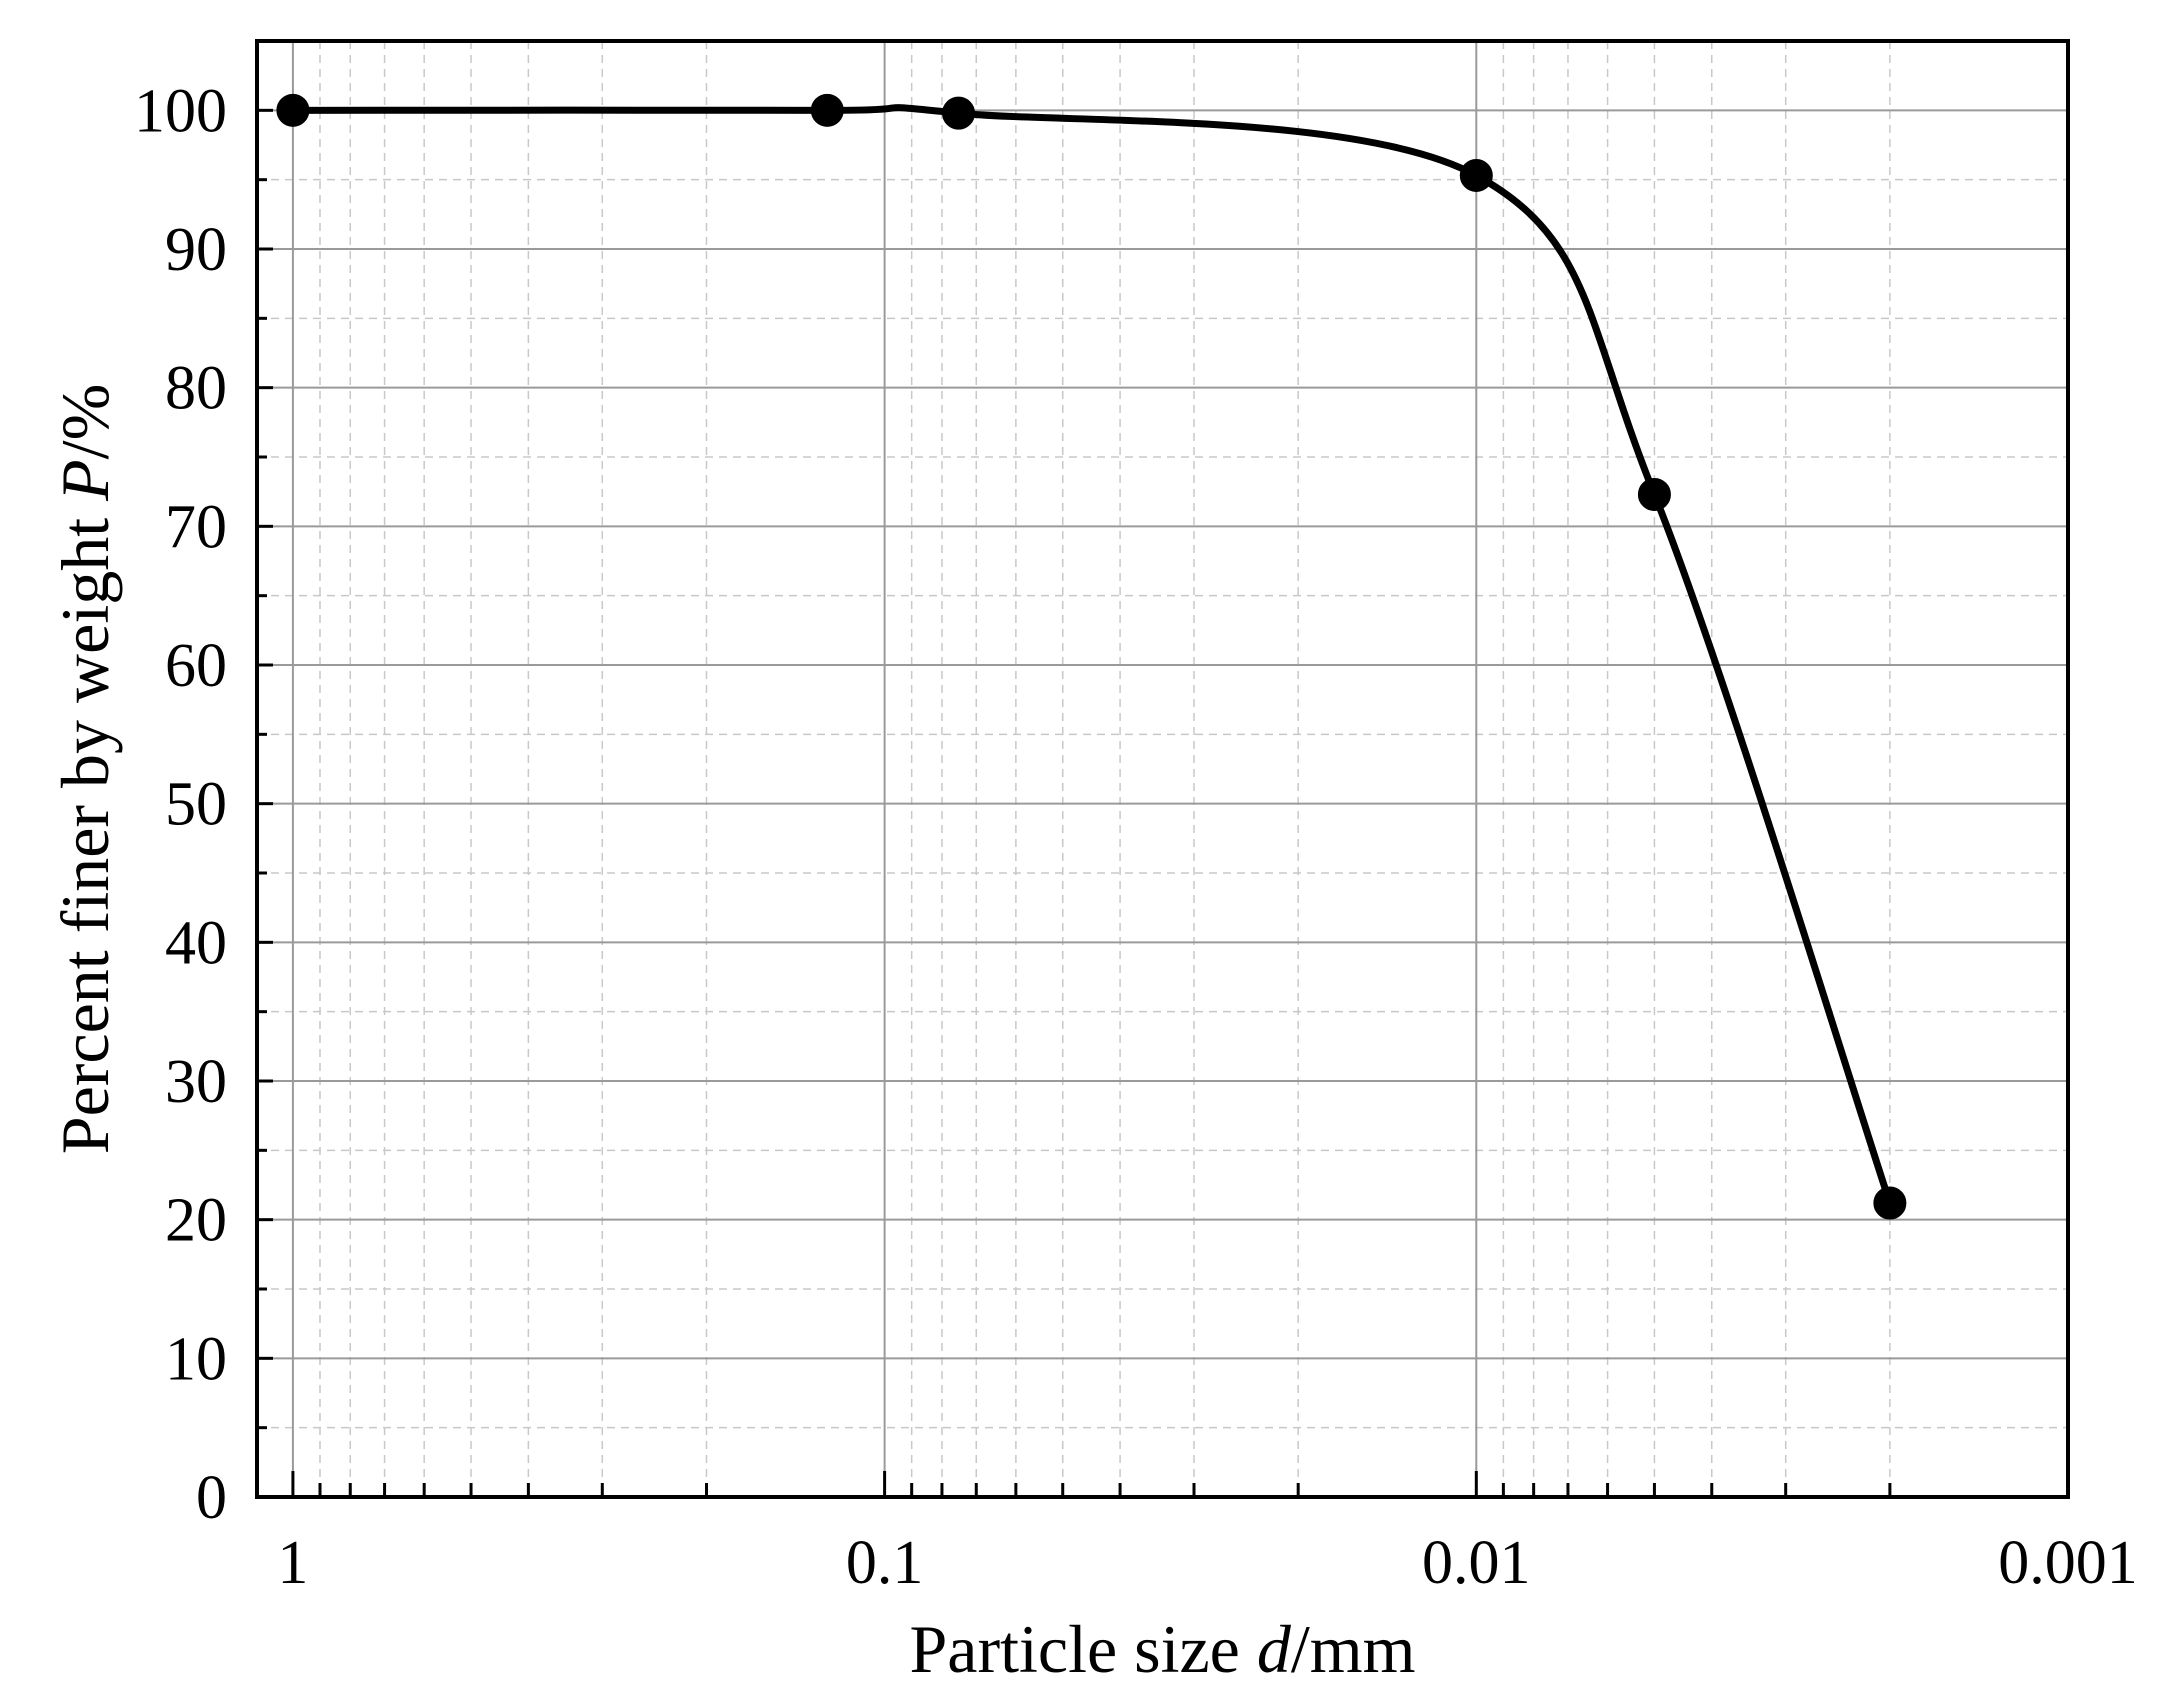  Describe the element at coordinates (180, 111) in the screenshot. I see `y-tick-label: 100` at that location.